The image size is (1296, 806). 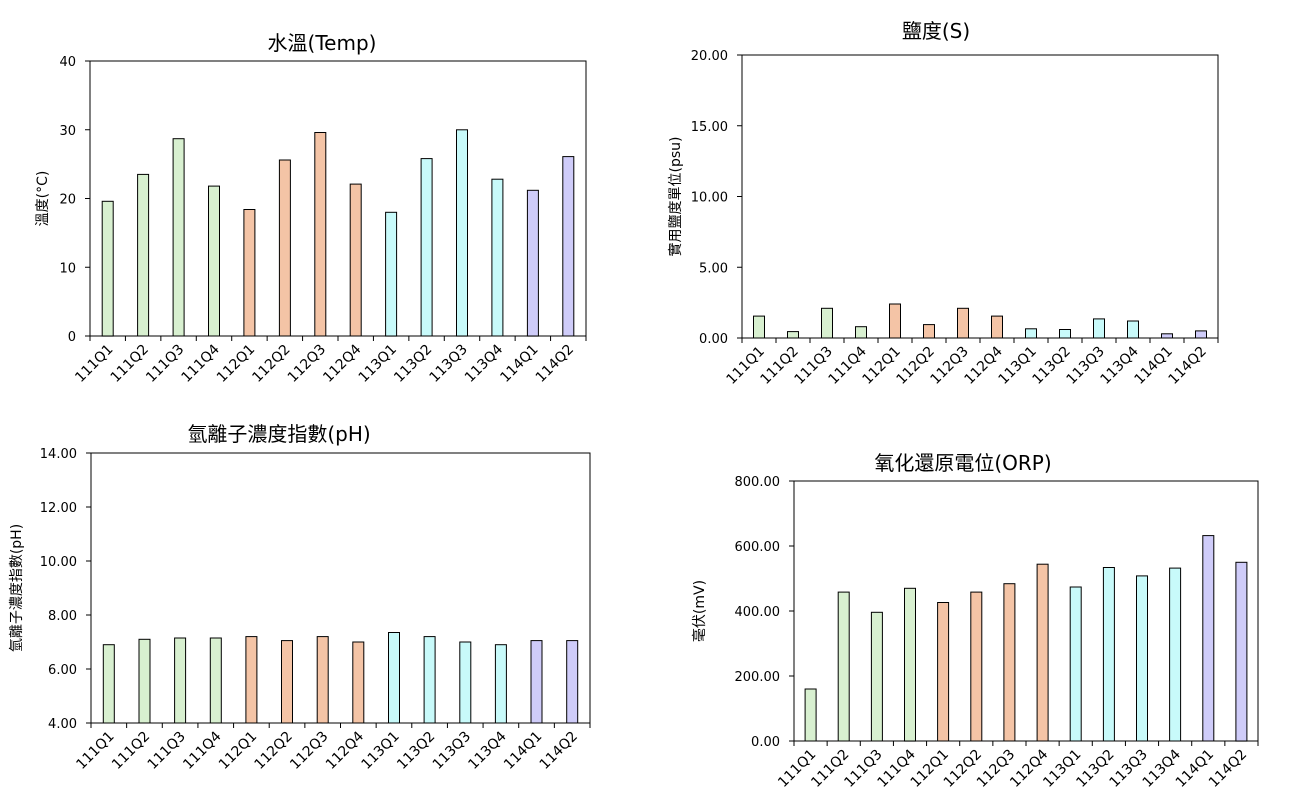 What do you see at coordinates (131, 751) in the screenshot?
I see `x-tick-label: 111Q2` at bounding box center [131, 751].